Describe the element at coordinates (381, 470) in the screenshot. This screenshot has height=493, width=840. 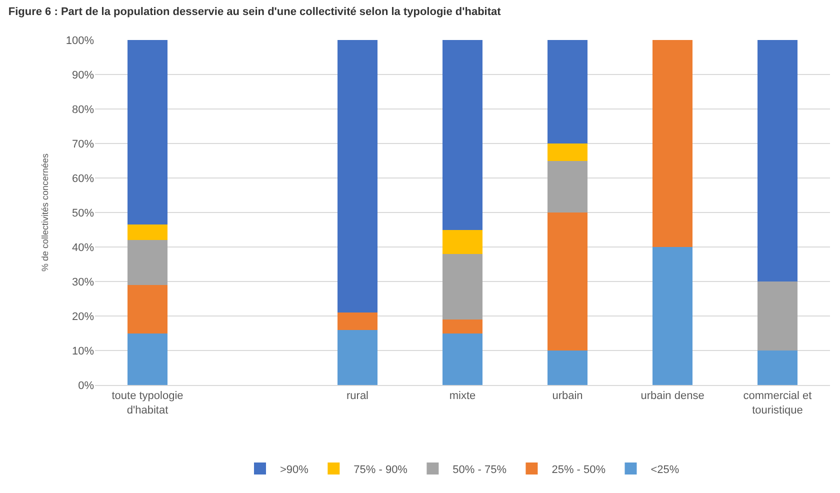
I see `legend-label: 75% - 90%` at that location.